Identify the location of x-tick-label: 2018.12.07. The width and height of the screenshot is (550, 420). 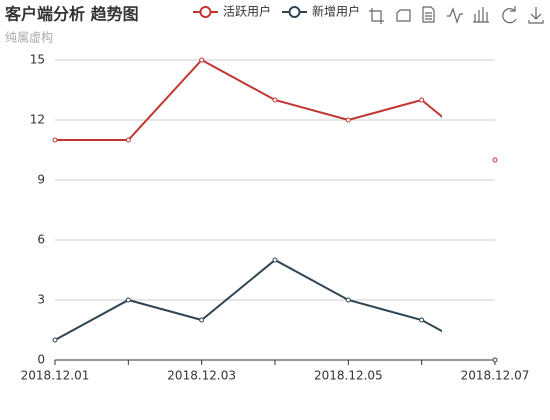
(495, 376).